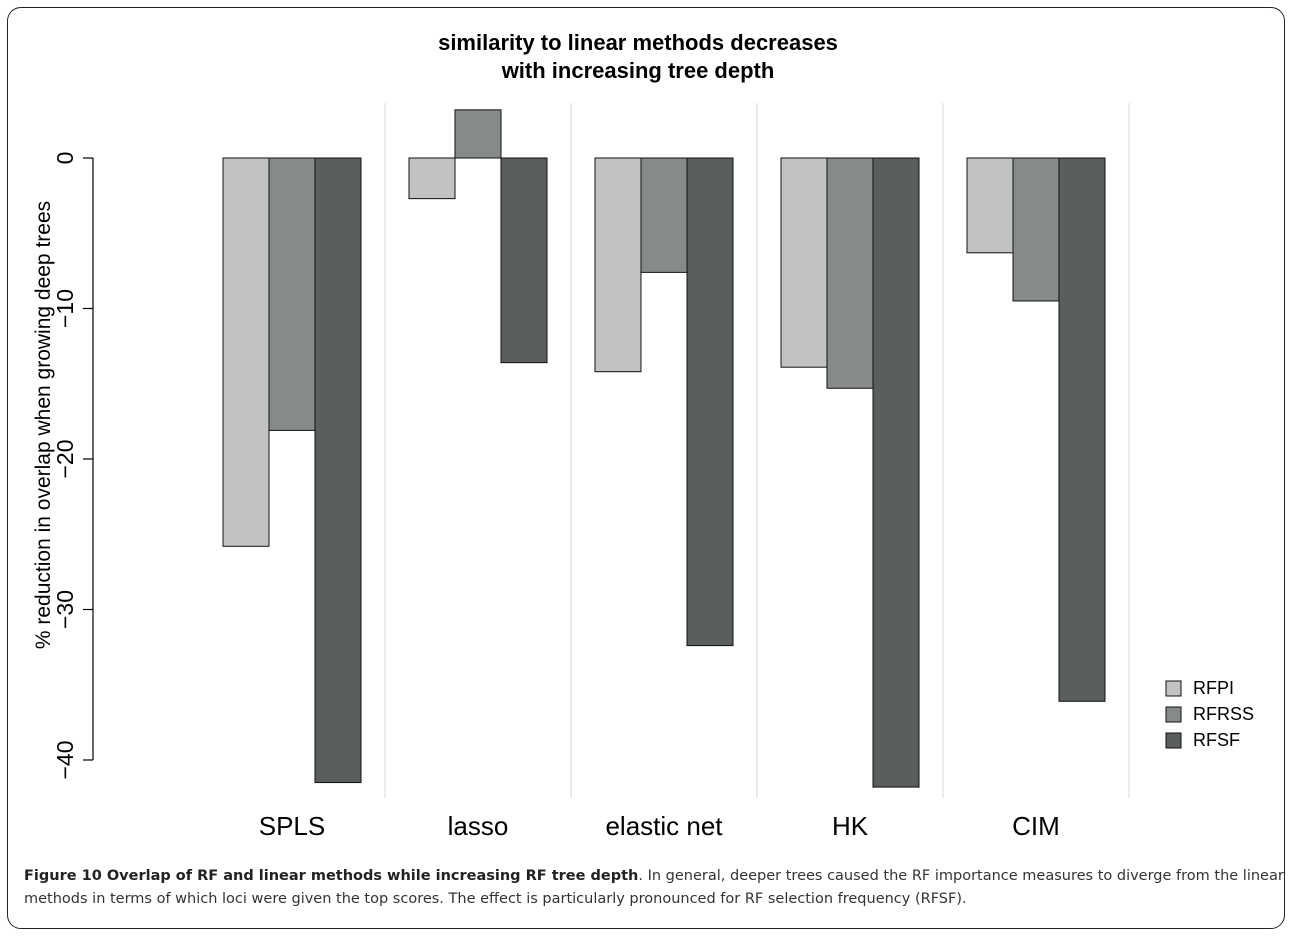 Image resolution: width=1295 pixels, height=941 pixels. Describe the element at coordinates (65, 308) in the screenshot. I see `y-tick-label: −10` at that location.